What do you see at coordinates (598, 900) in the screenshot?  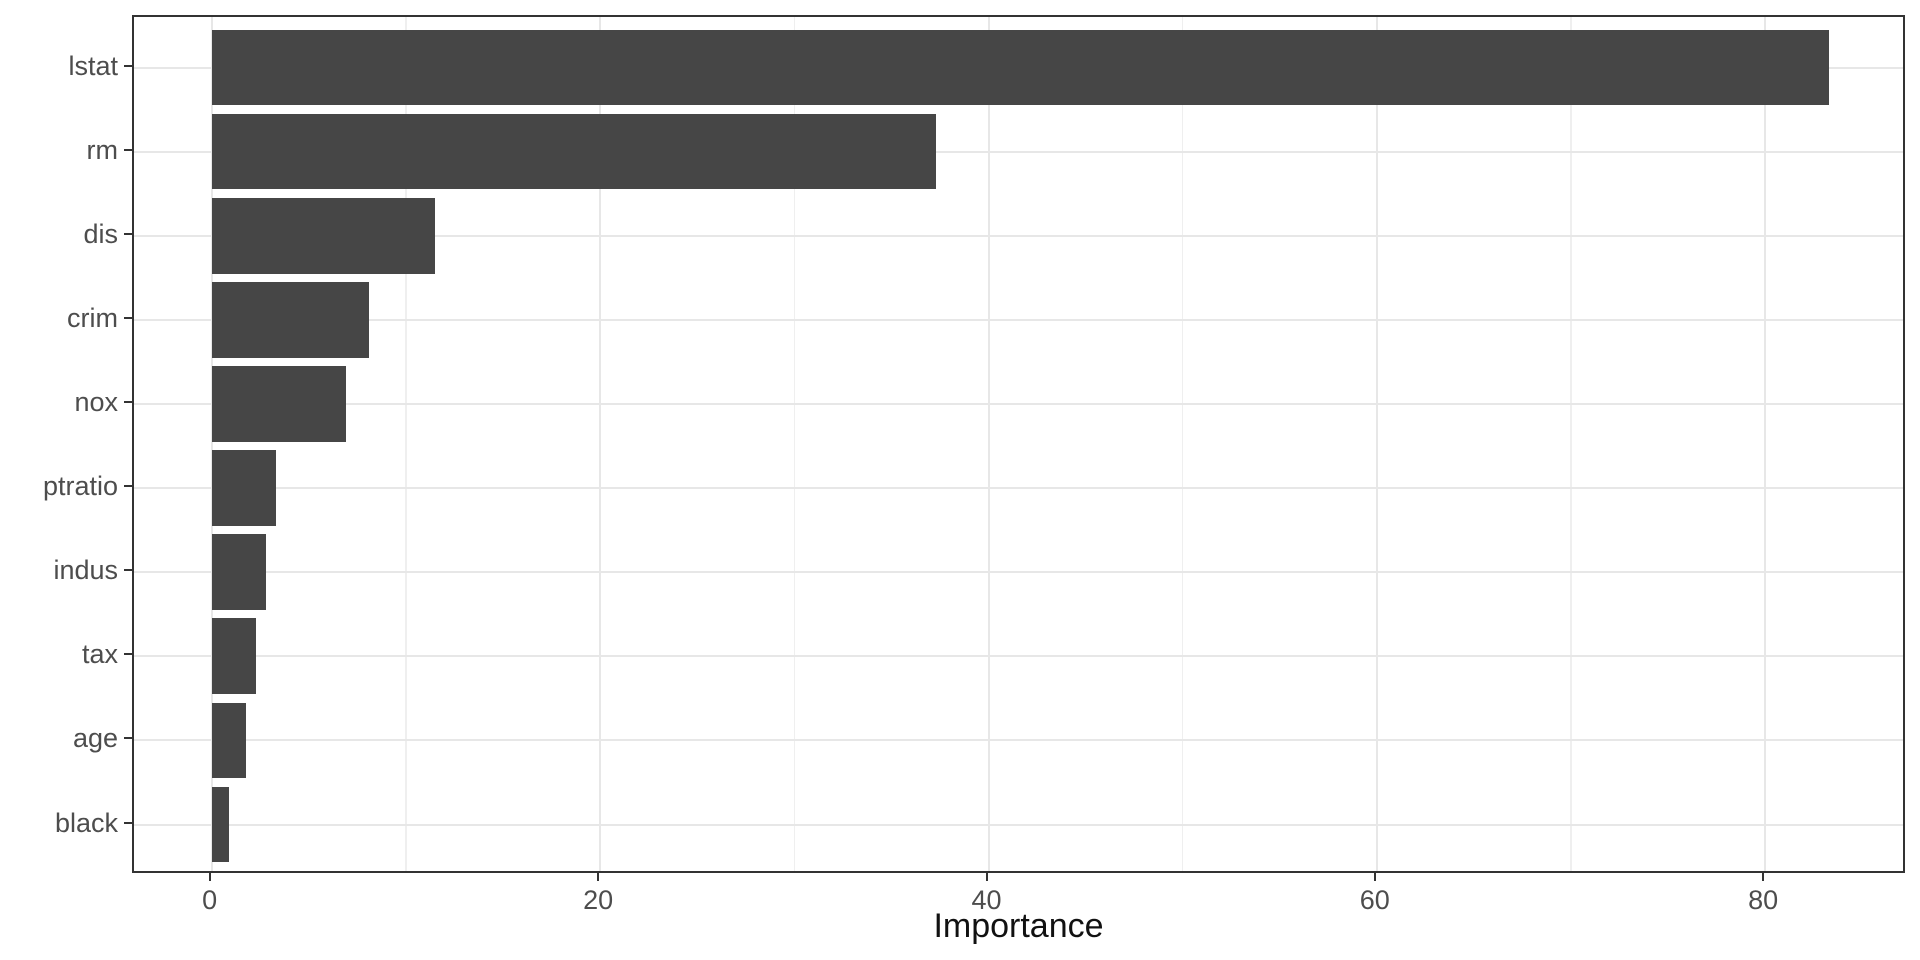 I see `x-tick-label: 20` at bounding box center [598, 900].